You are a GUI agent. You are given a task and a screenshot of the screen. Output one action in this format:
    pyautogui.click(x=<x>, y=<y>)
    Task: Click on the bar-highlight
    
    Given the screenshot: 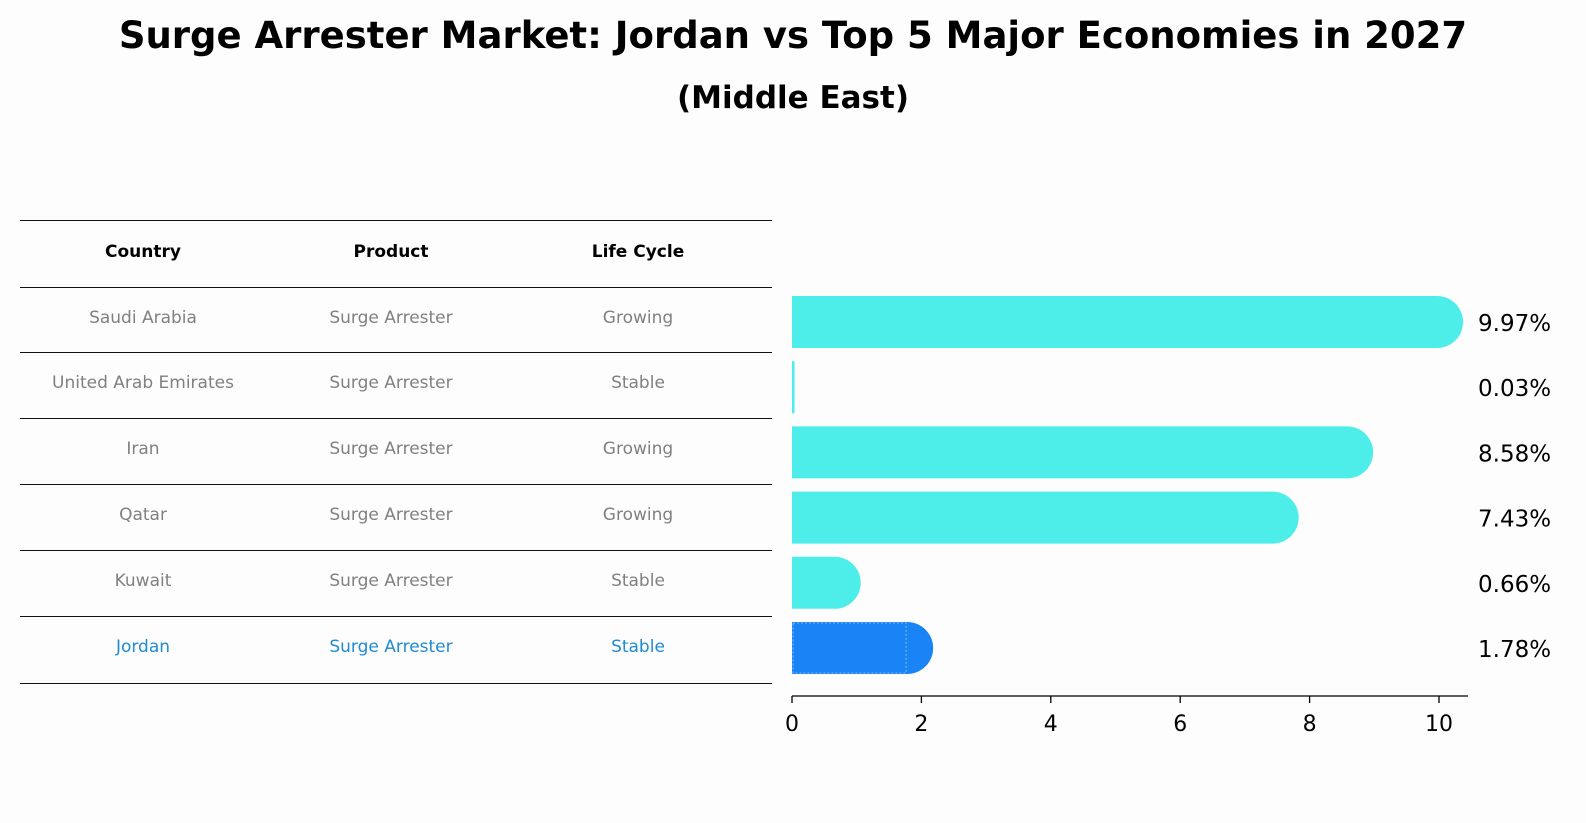 What is the action you would take?
    pyautogui.click(x=863, y=648)
    